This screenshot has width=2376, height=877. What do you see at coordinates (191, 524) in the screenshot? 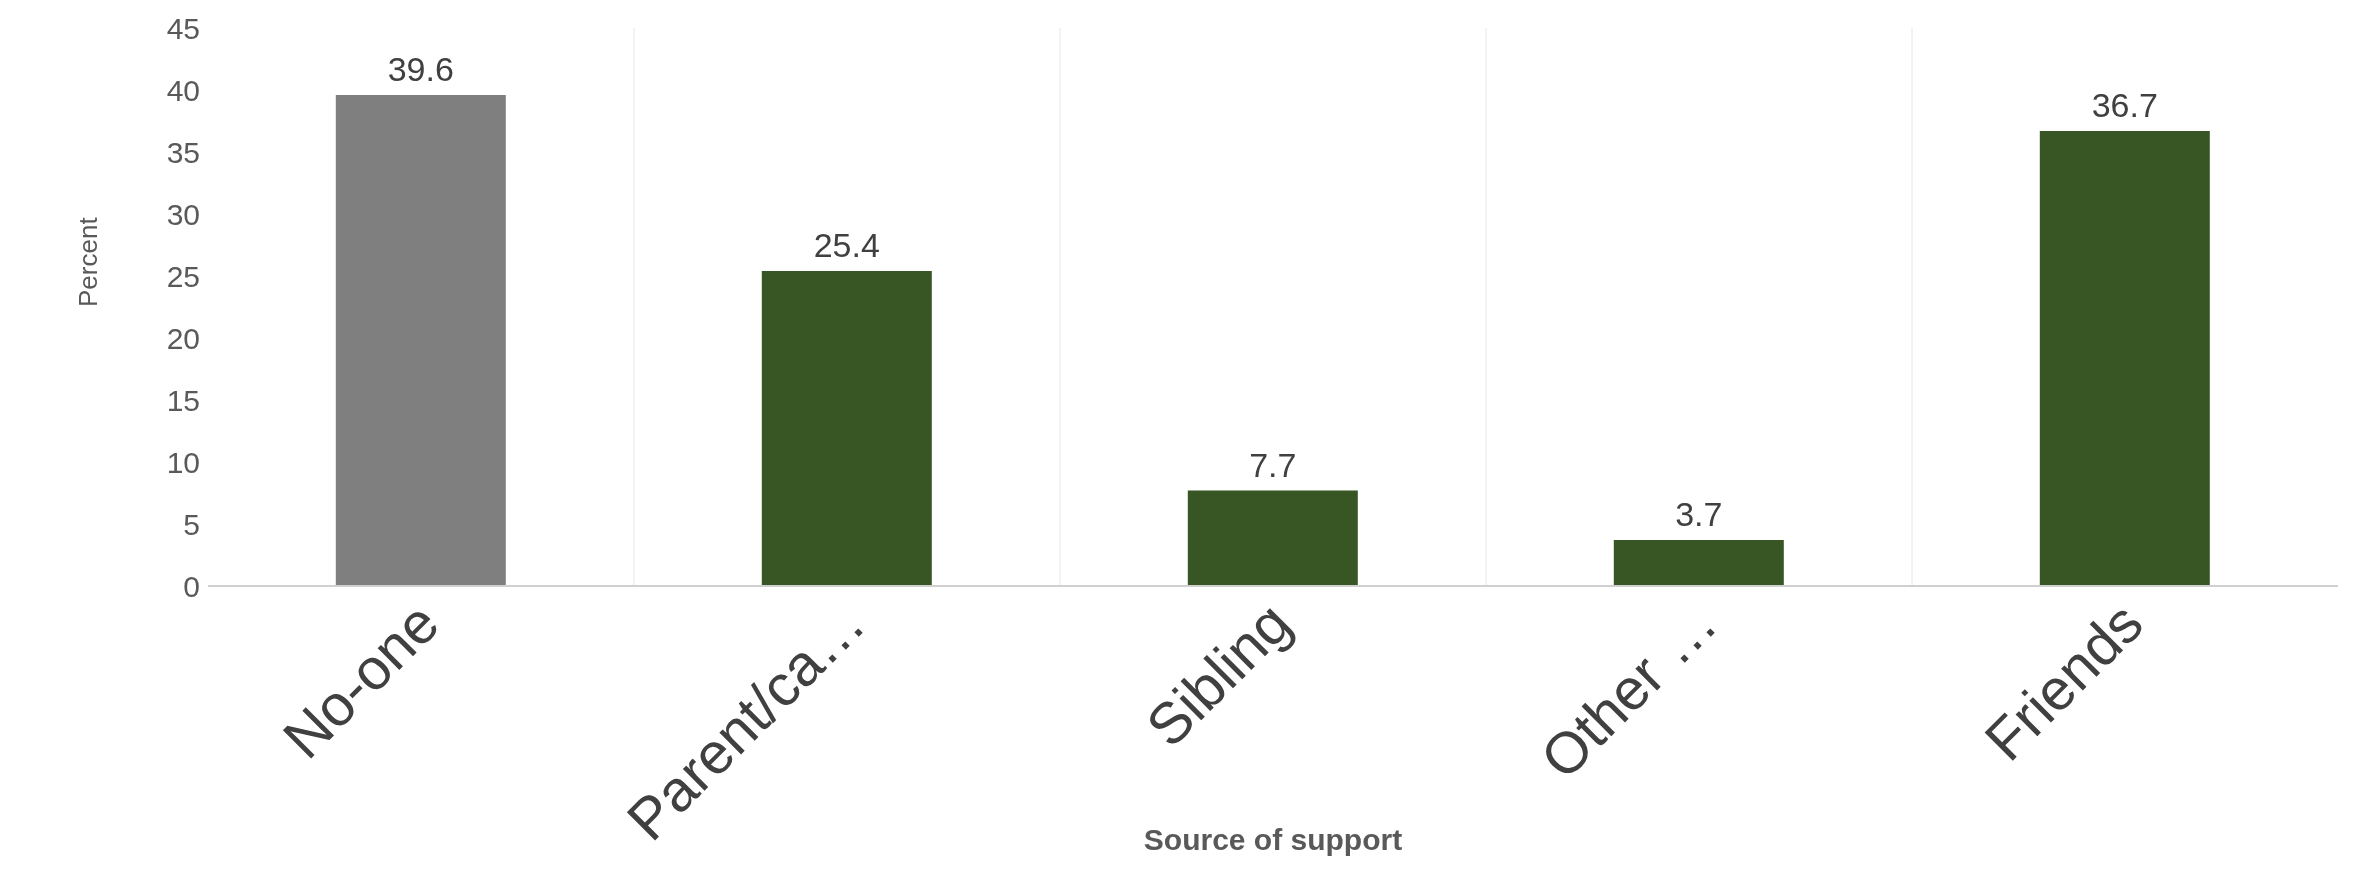
I see `y-tick-label: 5` at bounding box center [191, 524].